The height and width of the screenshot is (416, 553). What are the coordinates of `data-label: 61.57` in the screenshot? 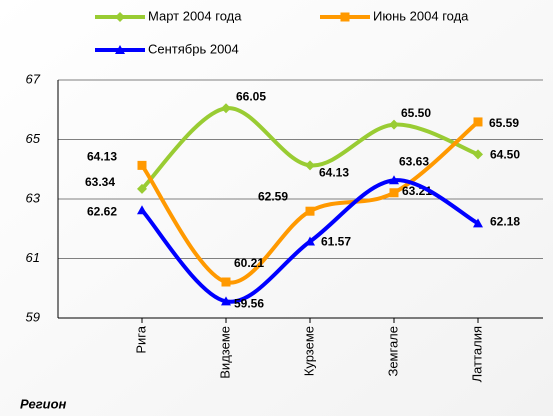 It's located at (336, 242).